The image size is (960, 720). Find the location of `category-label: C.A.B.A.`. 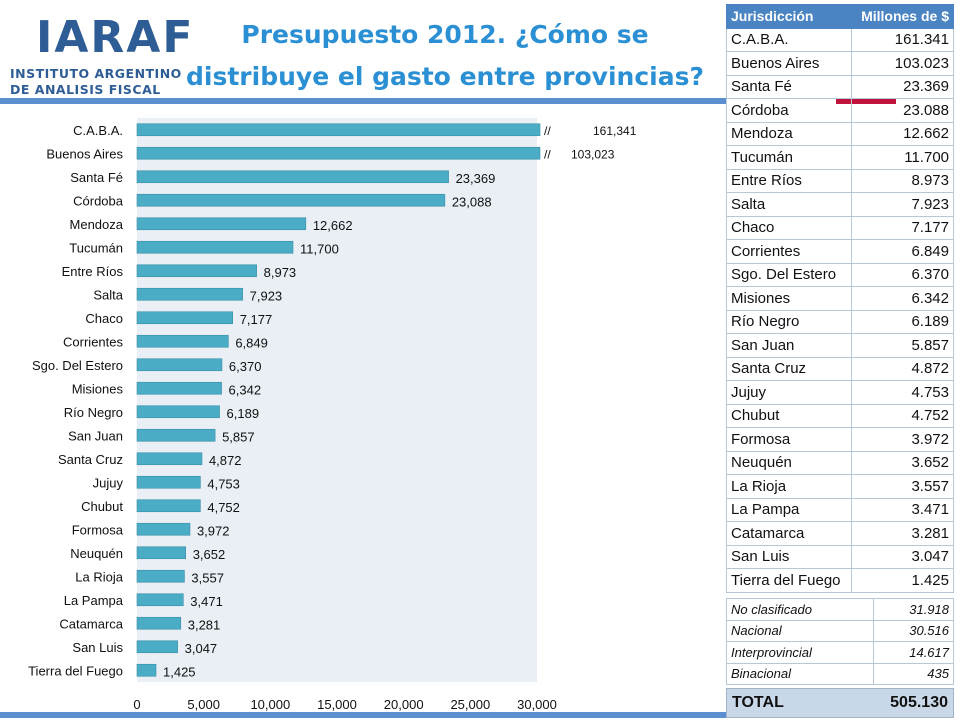

category-label: C.A.B.A. is located at coordinates (98, 130).